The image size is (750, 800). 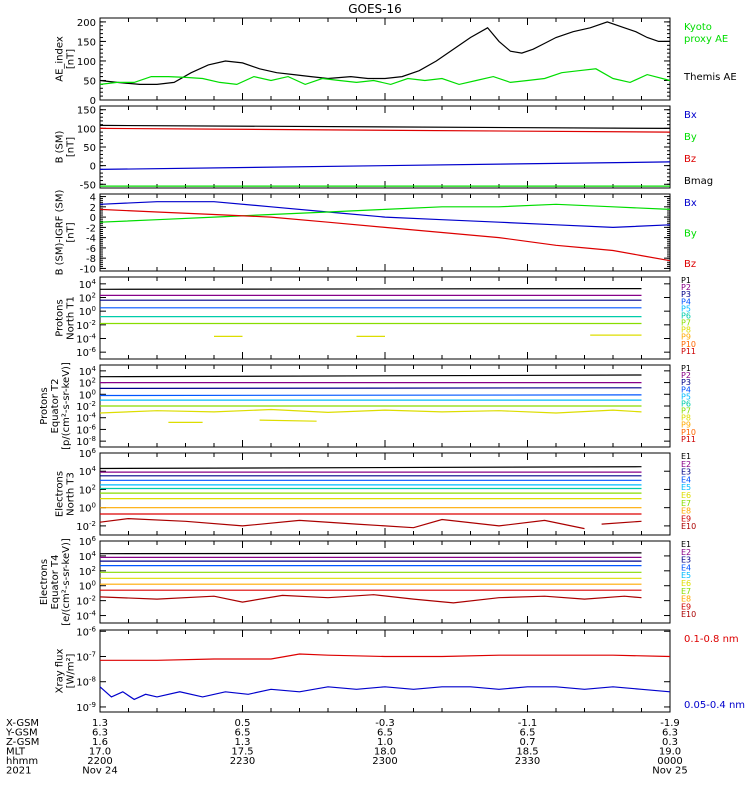 I want to click on y-tick-label: 150, so click(x=86, y=111).